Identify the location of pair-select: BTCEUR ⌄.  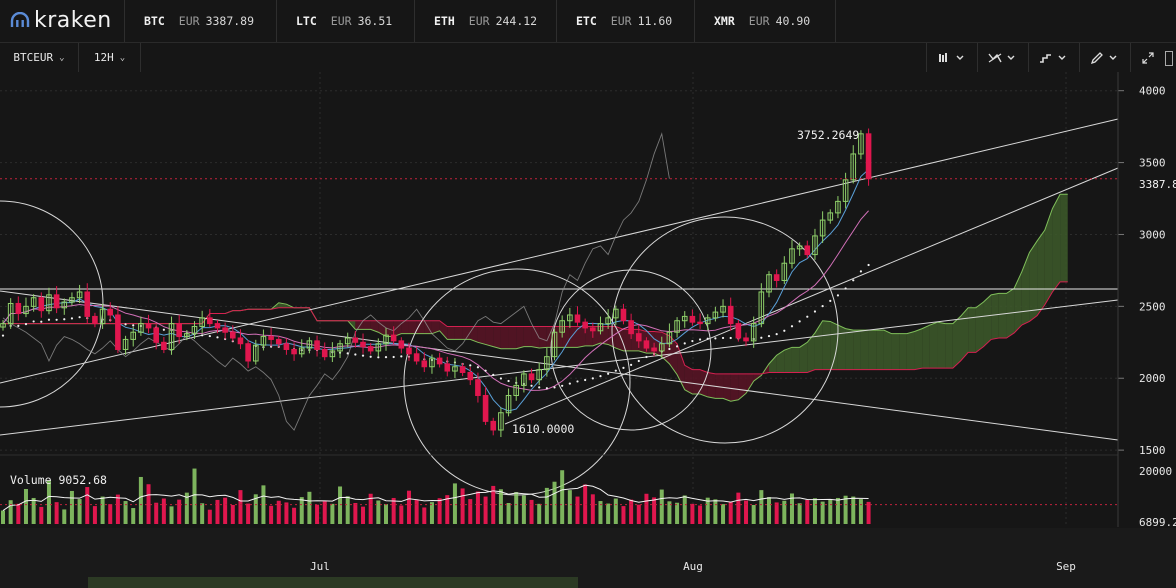
(39, 57).